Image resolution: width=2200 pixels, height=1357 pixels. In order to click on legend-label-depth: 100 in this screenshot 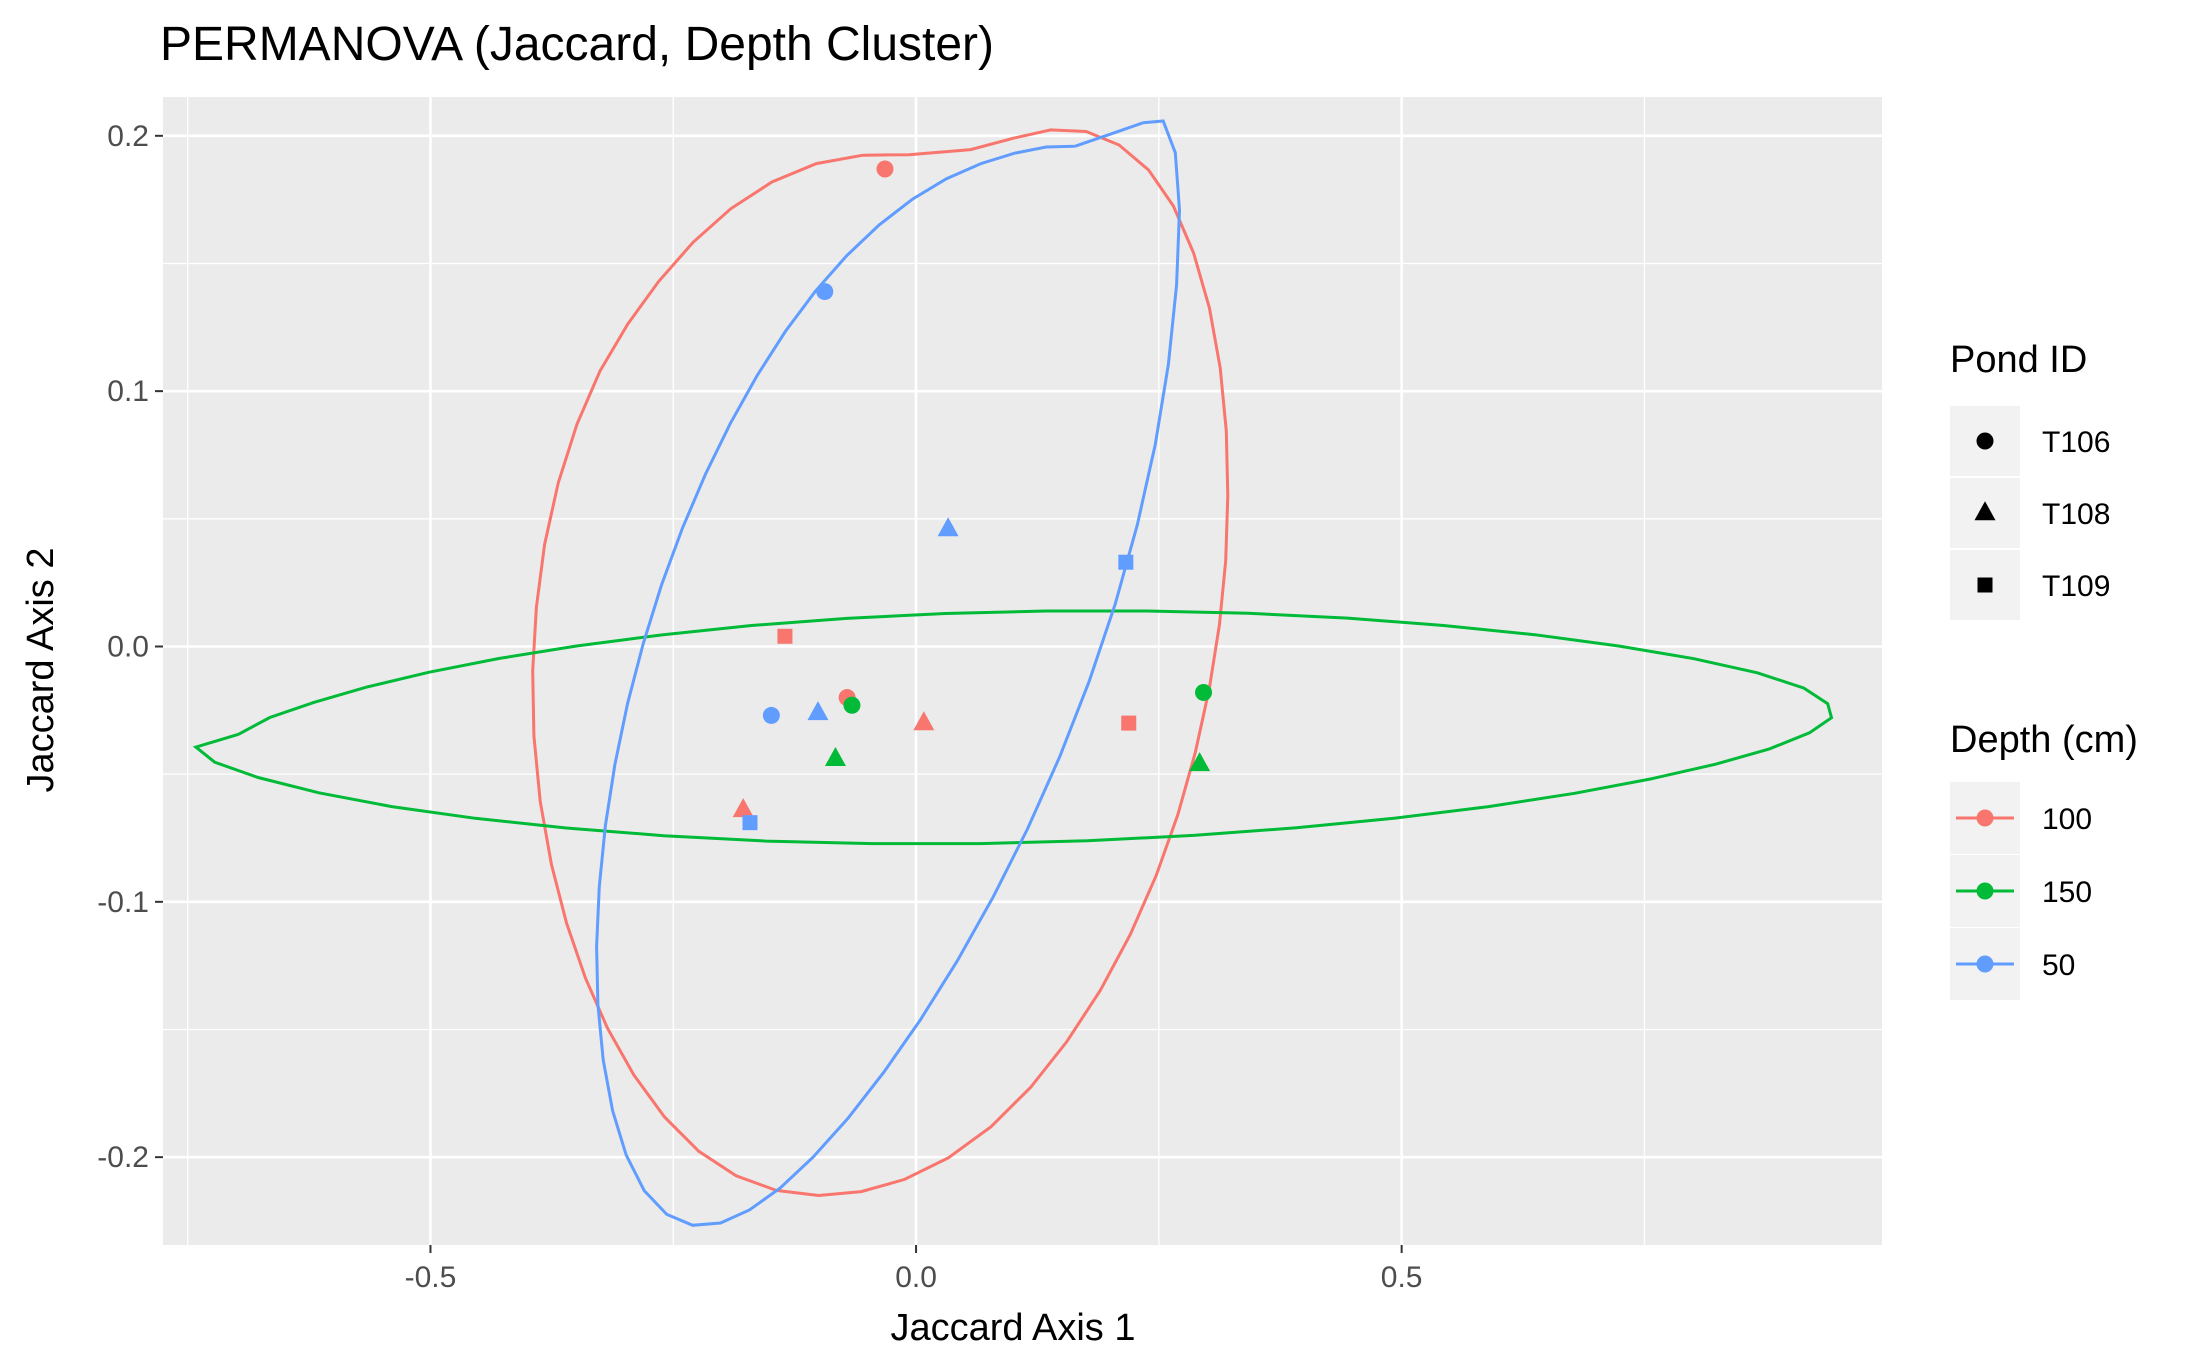, I will do `click(2067, 819)`.